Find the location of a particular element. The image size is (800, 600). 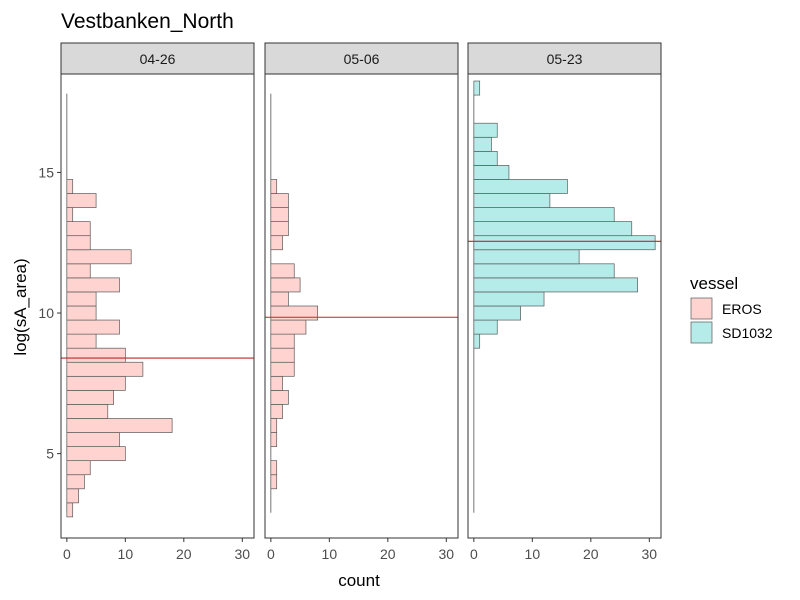

legend-key-sd1032 is located at coordinates (701, 332).